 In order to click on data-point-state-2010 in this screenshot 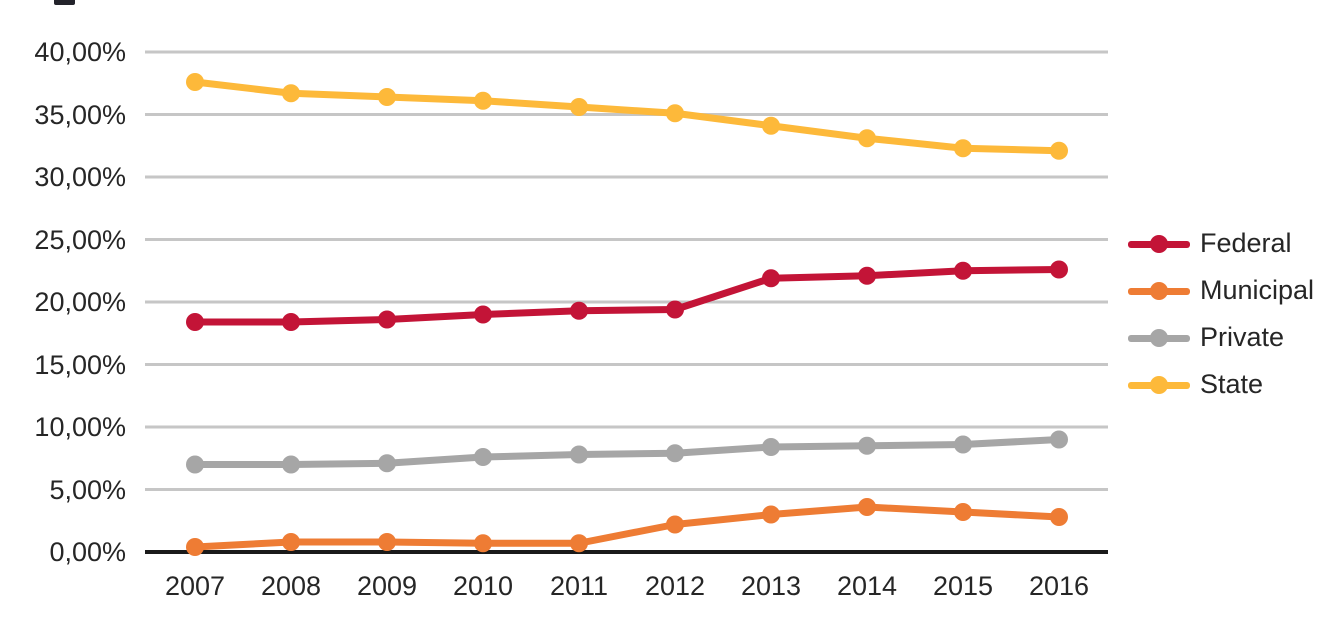, I will do `click(483, 100)`.